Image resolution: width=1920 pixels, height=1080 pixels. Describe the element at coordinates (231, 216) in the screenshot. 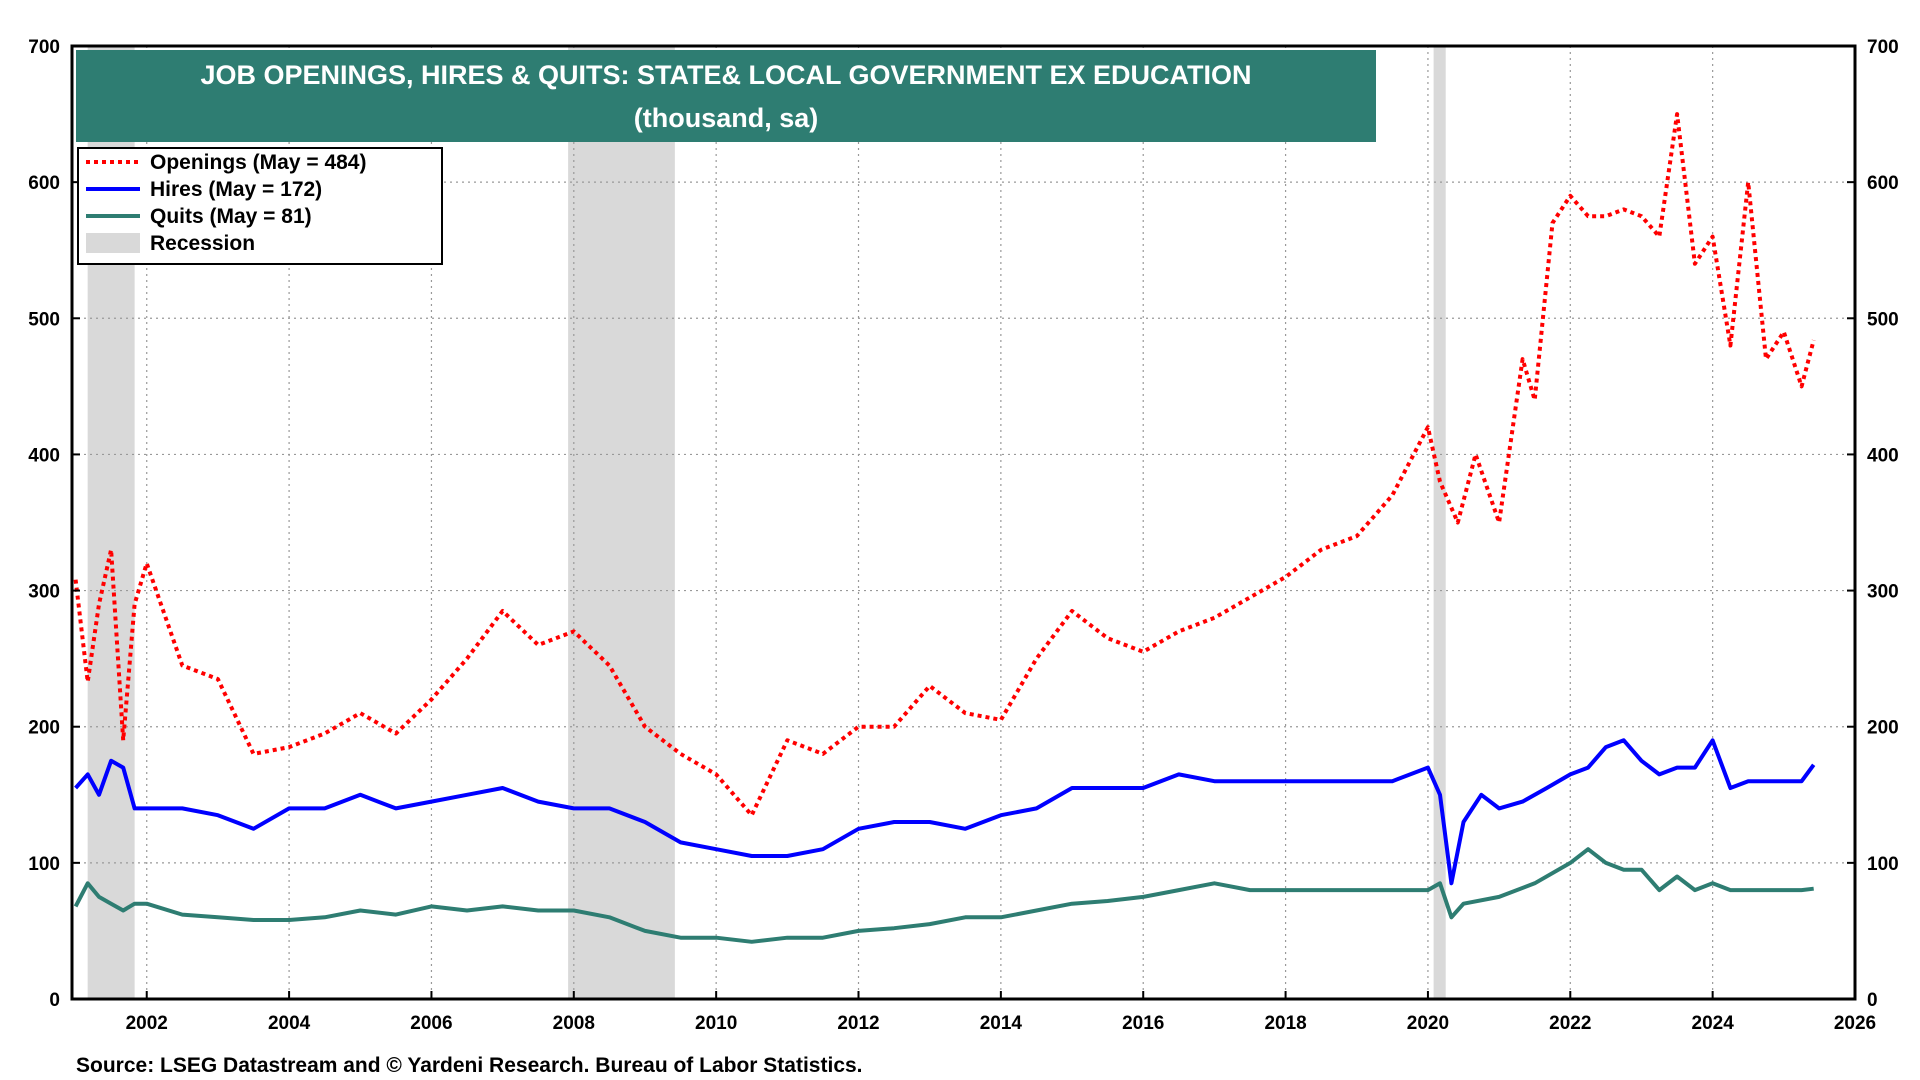

I see `legend-quits-label: Quits (May = 81)` at that location.